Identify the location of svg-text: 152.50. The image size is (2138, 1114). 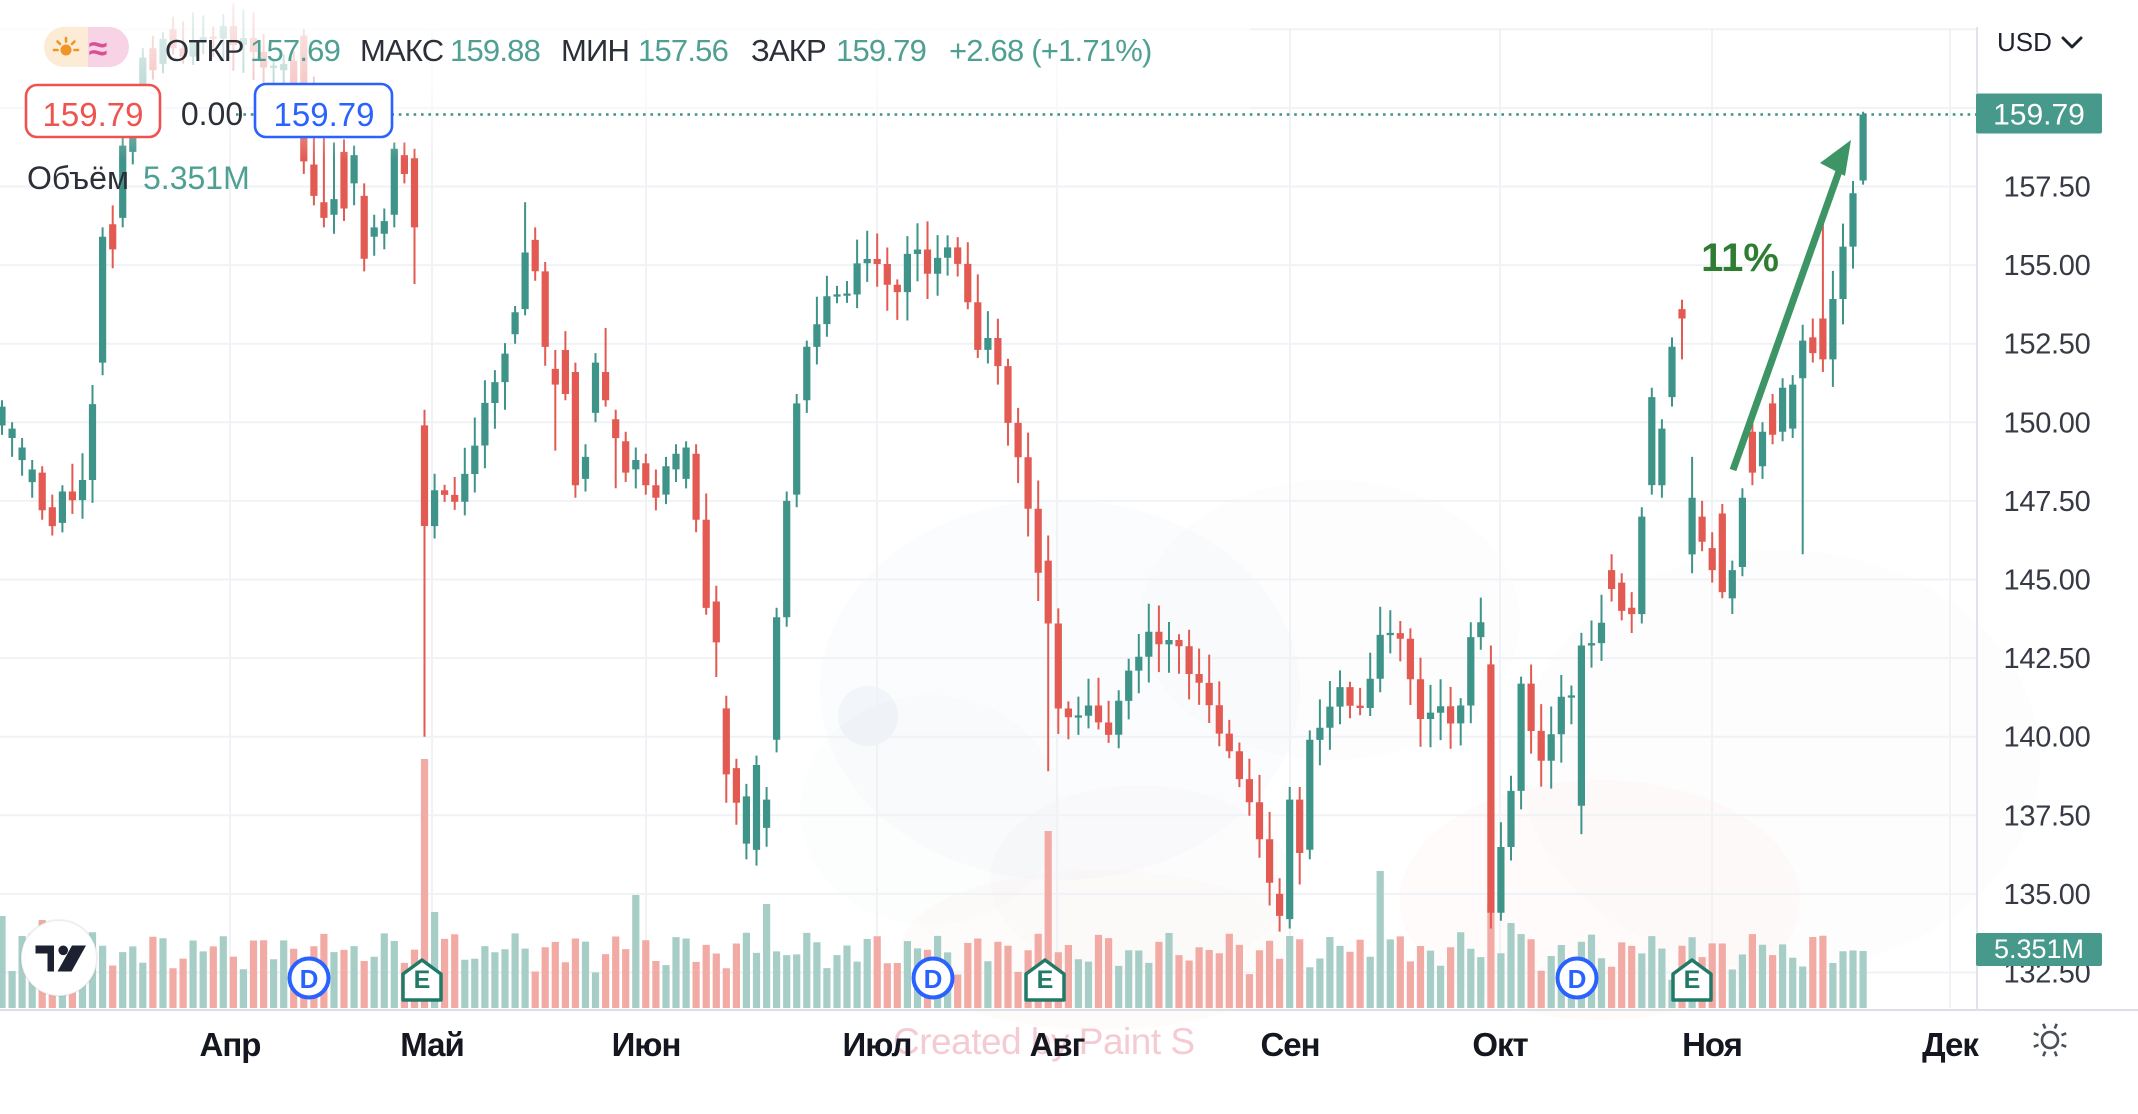
(2047, 345).